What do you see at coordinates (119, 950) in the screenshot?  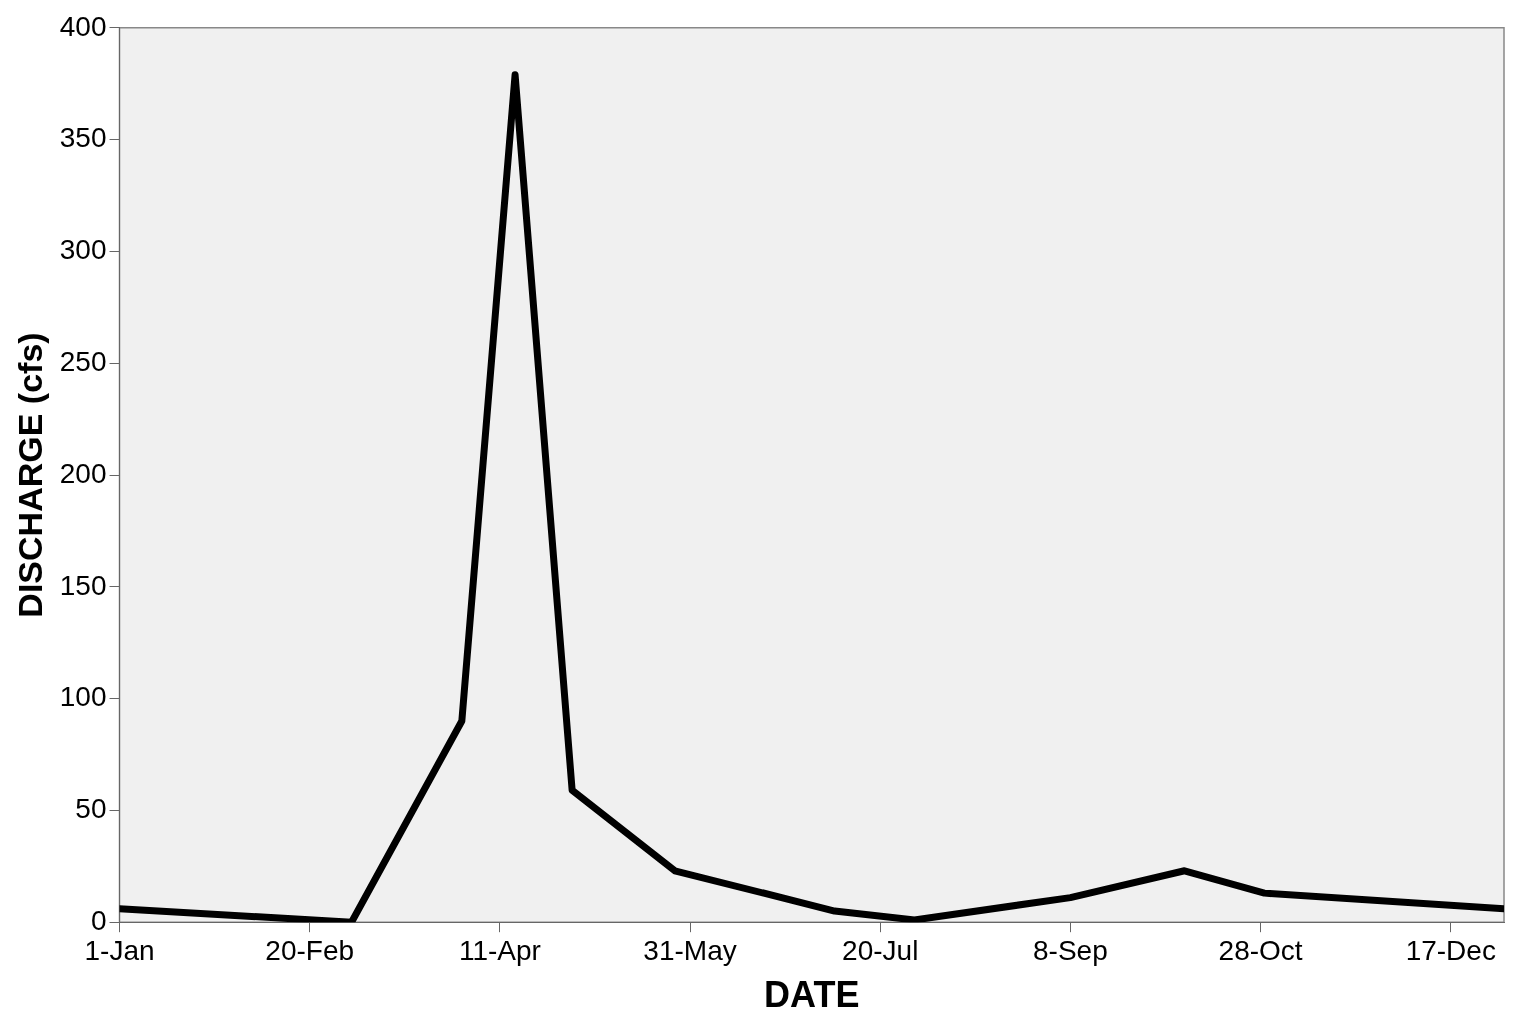 I see `x-tick-label: 1-Jan` at bounding box center [119, 950].